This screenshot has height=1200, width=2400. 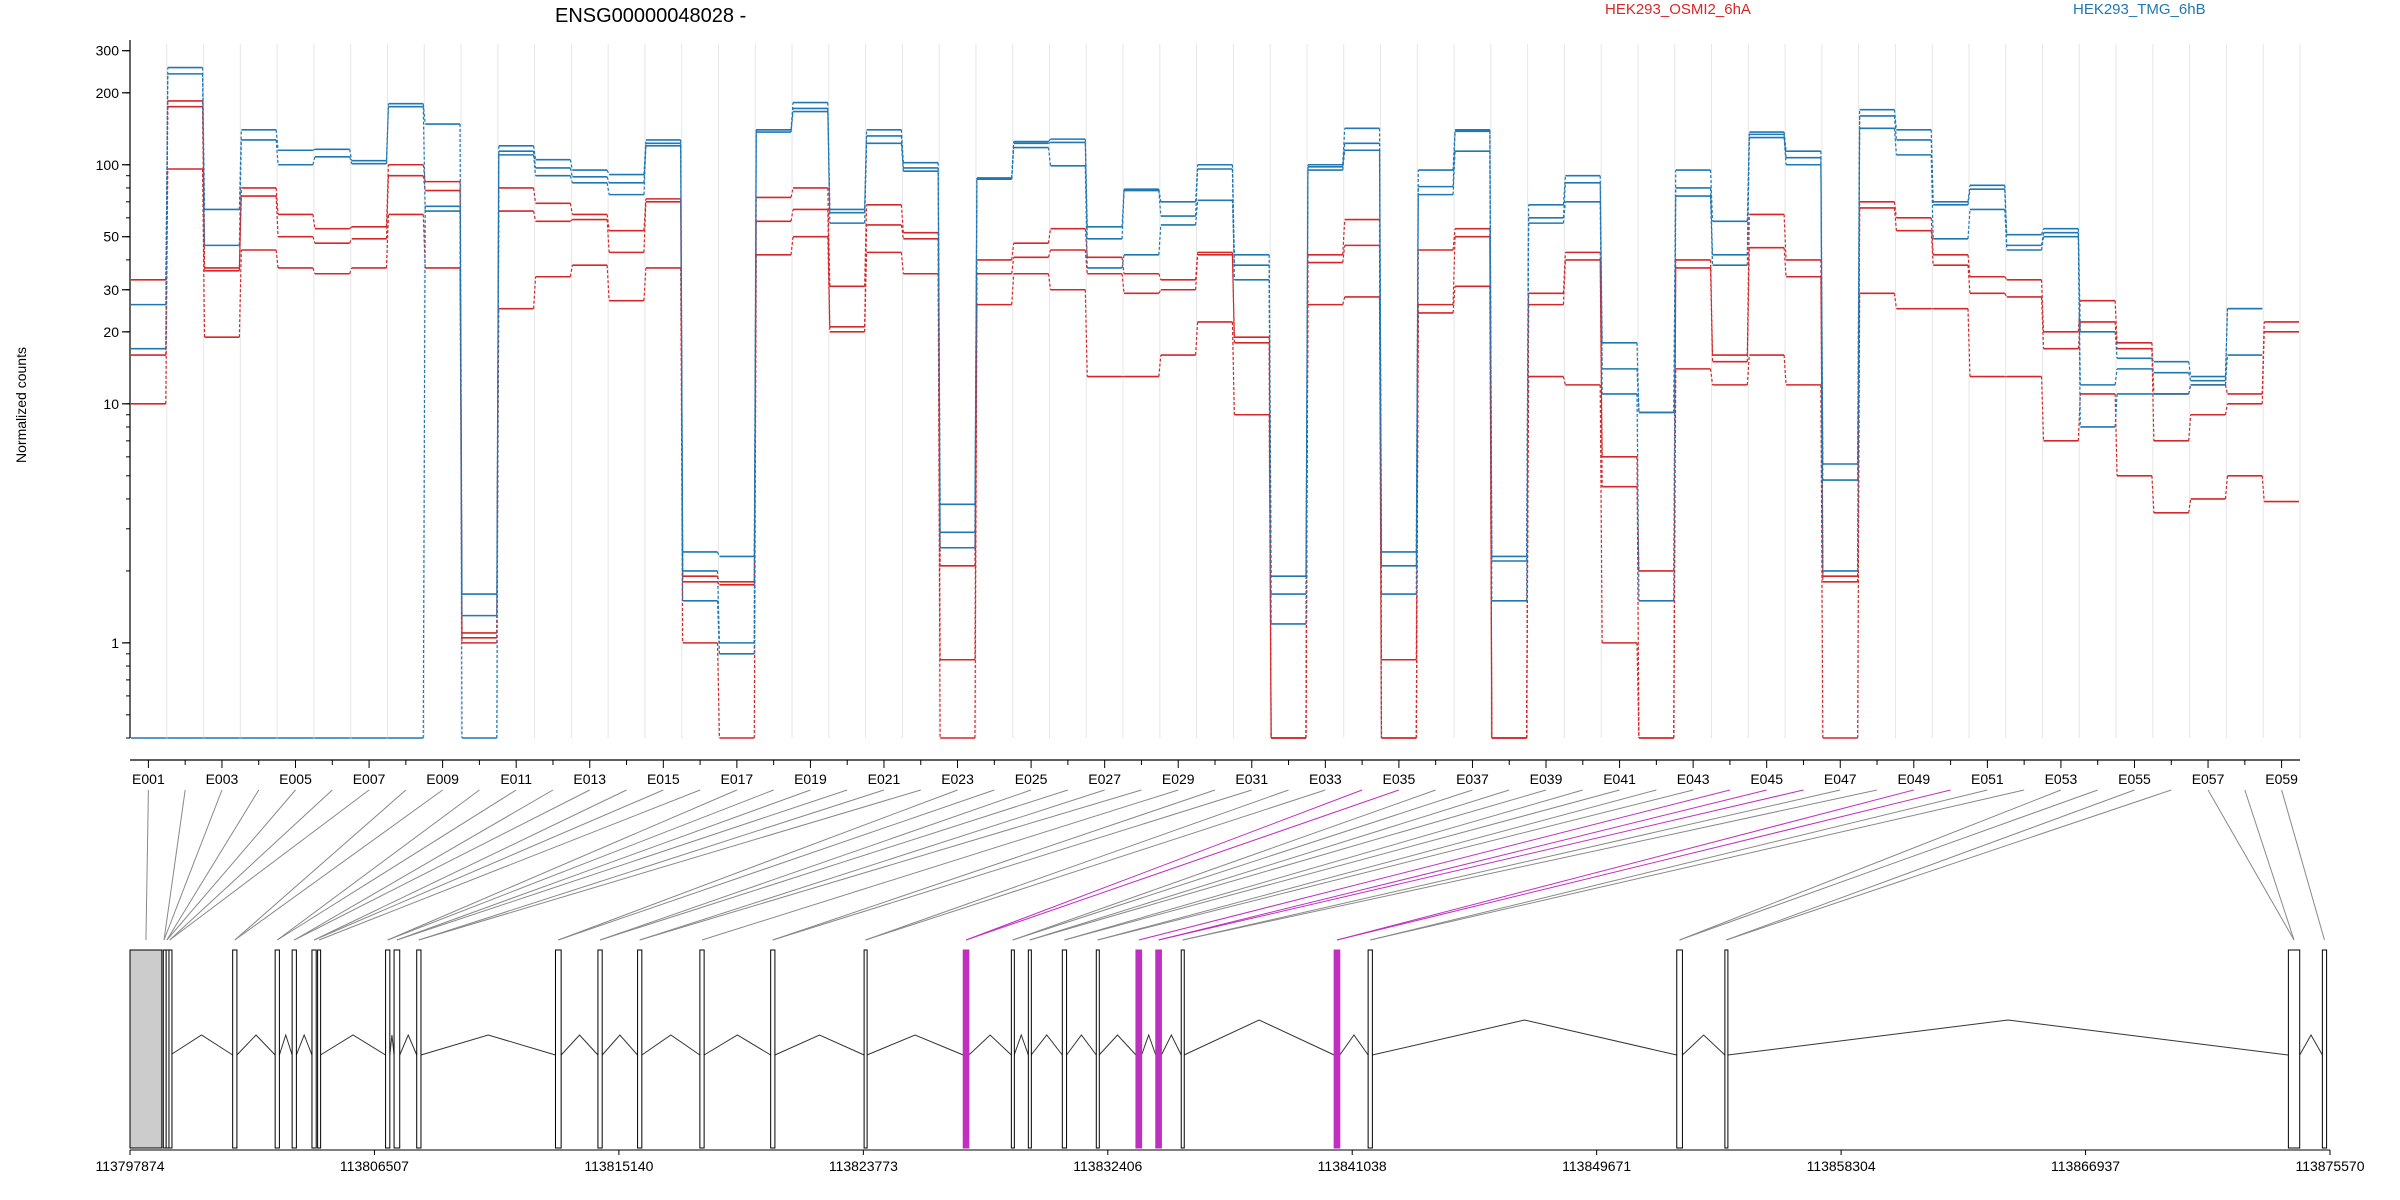 What do you see at coordinates (222, 779) in the screenshot?
I see `x-tick-label: E003` at bounding box center [222, 779].